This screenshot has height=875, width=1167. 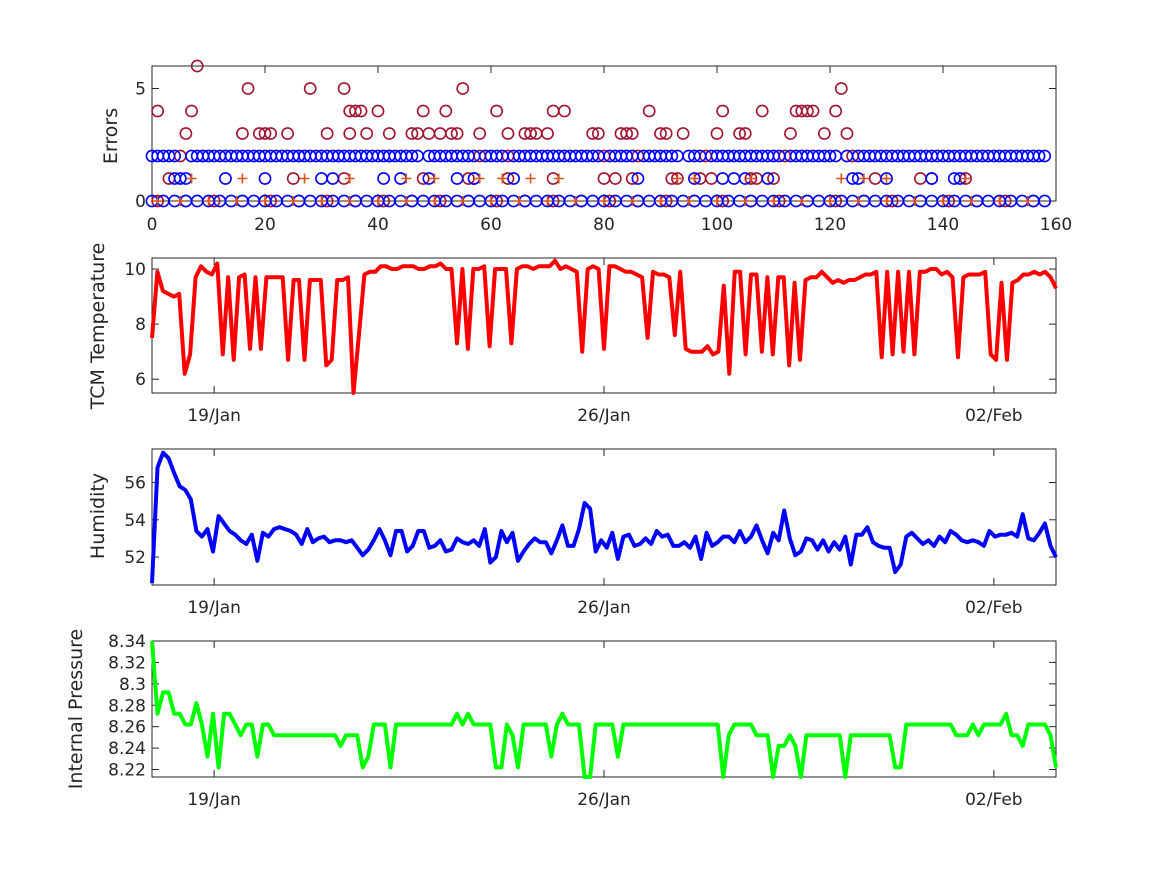 I want to click on ytick-label: 52, so click(x=135, y=558).